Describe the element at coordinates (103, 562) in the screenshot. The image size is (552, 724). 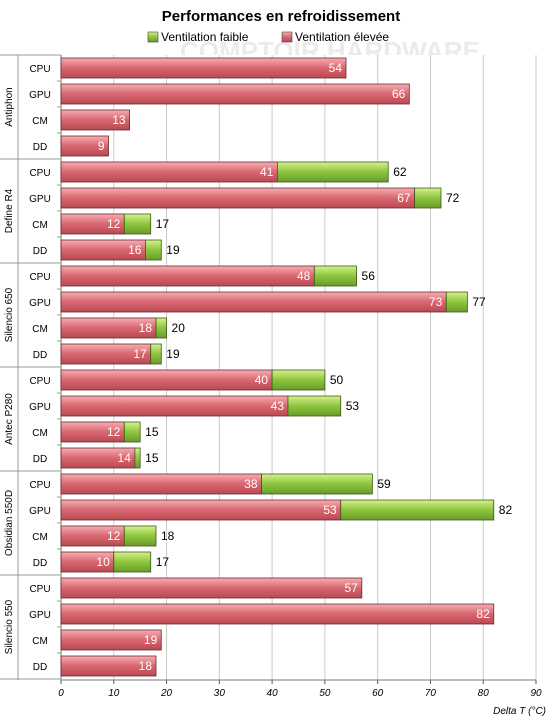
I see `data-label-elevee: 10` at that location.